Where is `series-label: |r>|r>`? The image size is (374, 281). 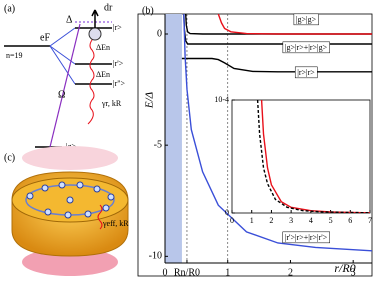
series-label: |r>|r> is located at coordinates (306, 72).